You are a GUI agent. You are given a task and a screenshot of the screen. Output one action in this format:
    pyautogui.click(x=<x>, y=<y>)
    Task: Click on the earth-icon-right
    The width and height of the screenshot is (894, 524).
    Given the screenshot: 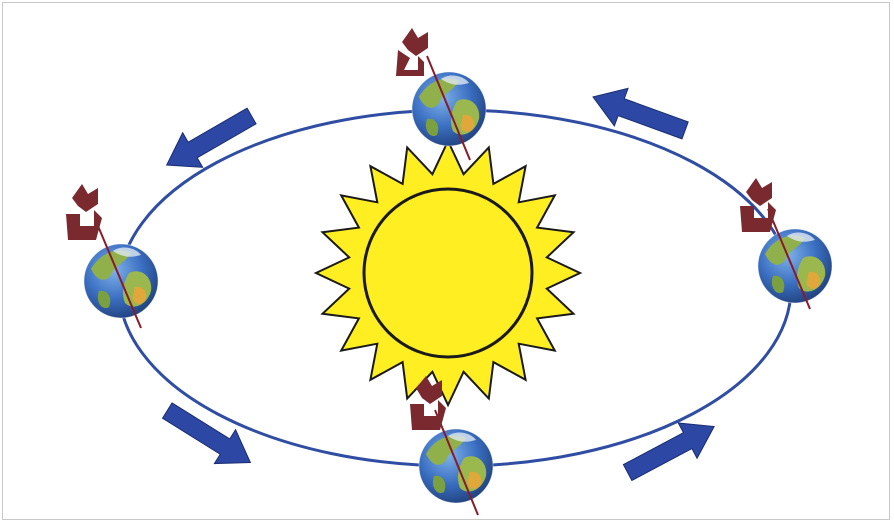 What is the action you would take?
    pyautogui.click(x=795, y=266)
    